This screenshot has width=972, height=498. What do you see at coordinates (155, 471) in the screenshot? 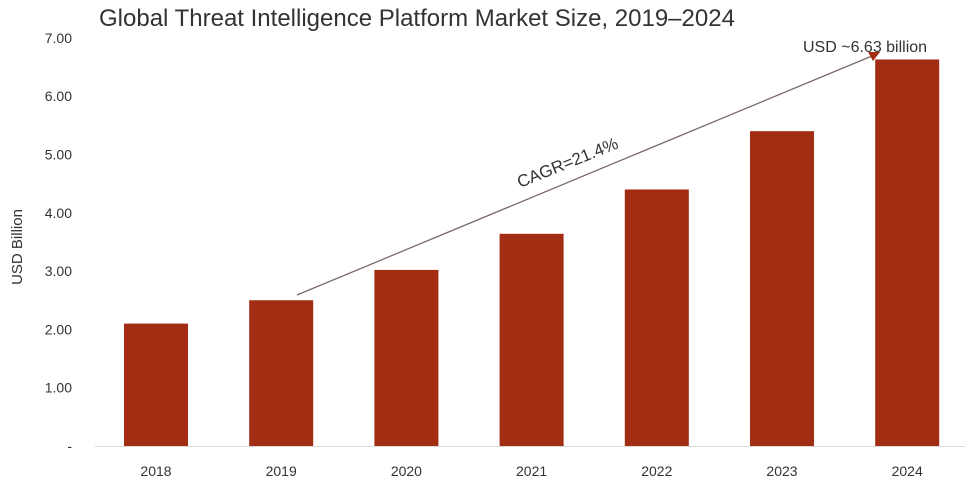
I see `x-tick-label: 2018` at bounding box center [155, 471].